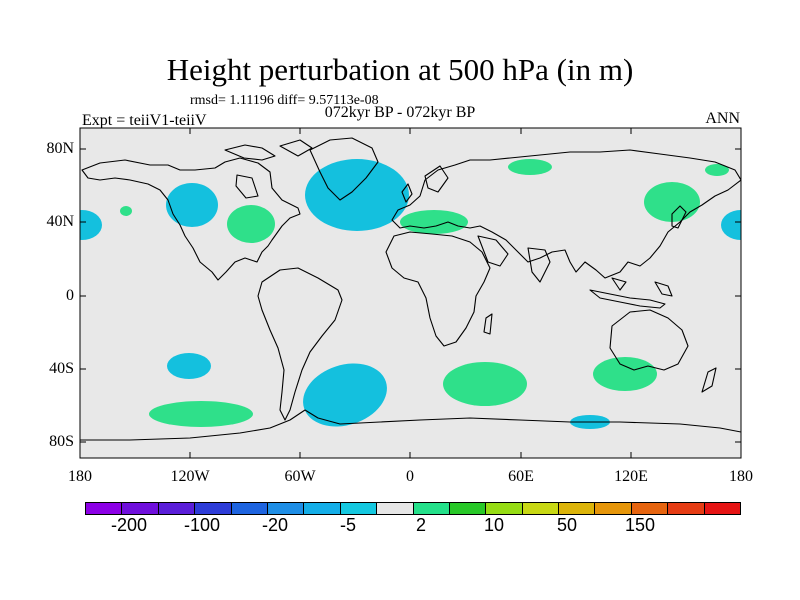 The image size is (800, 600). Describe the element at coordinates (70, 295) in the screenshot. I see `lat-label-0: 0` at that location.